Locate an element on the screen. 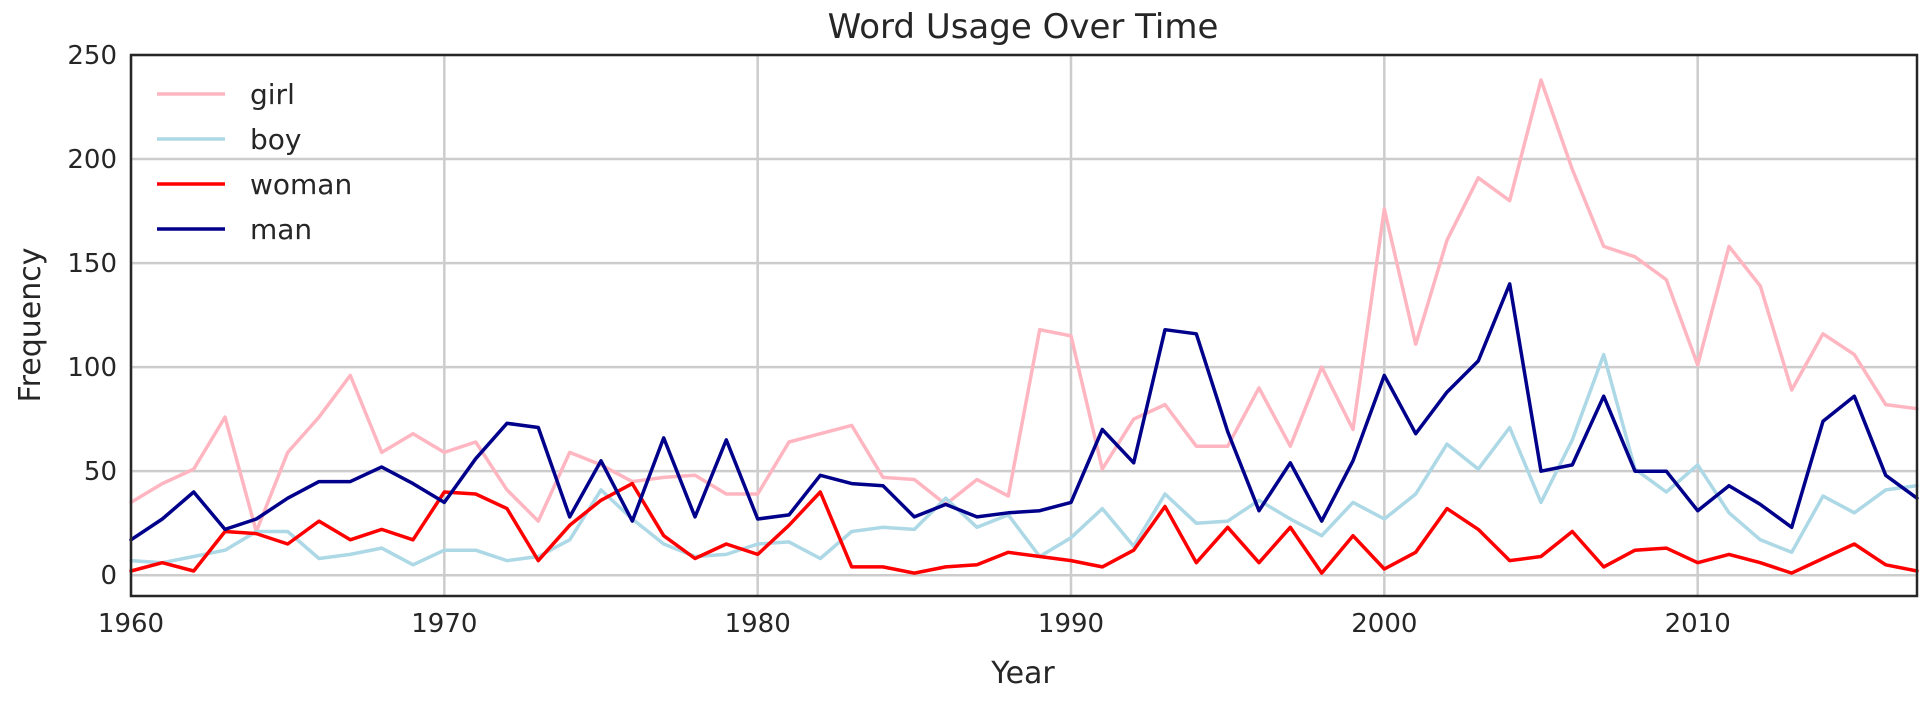 This screenshot has height=703, width=1931. y-tick-label: 100 is located at coordinates (92, 368).